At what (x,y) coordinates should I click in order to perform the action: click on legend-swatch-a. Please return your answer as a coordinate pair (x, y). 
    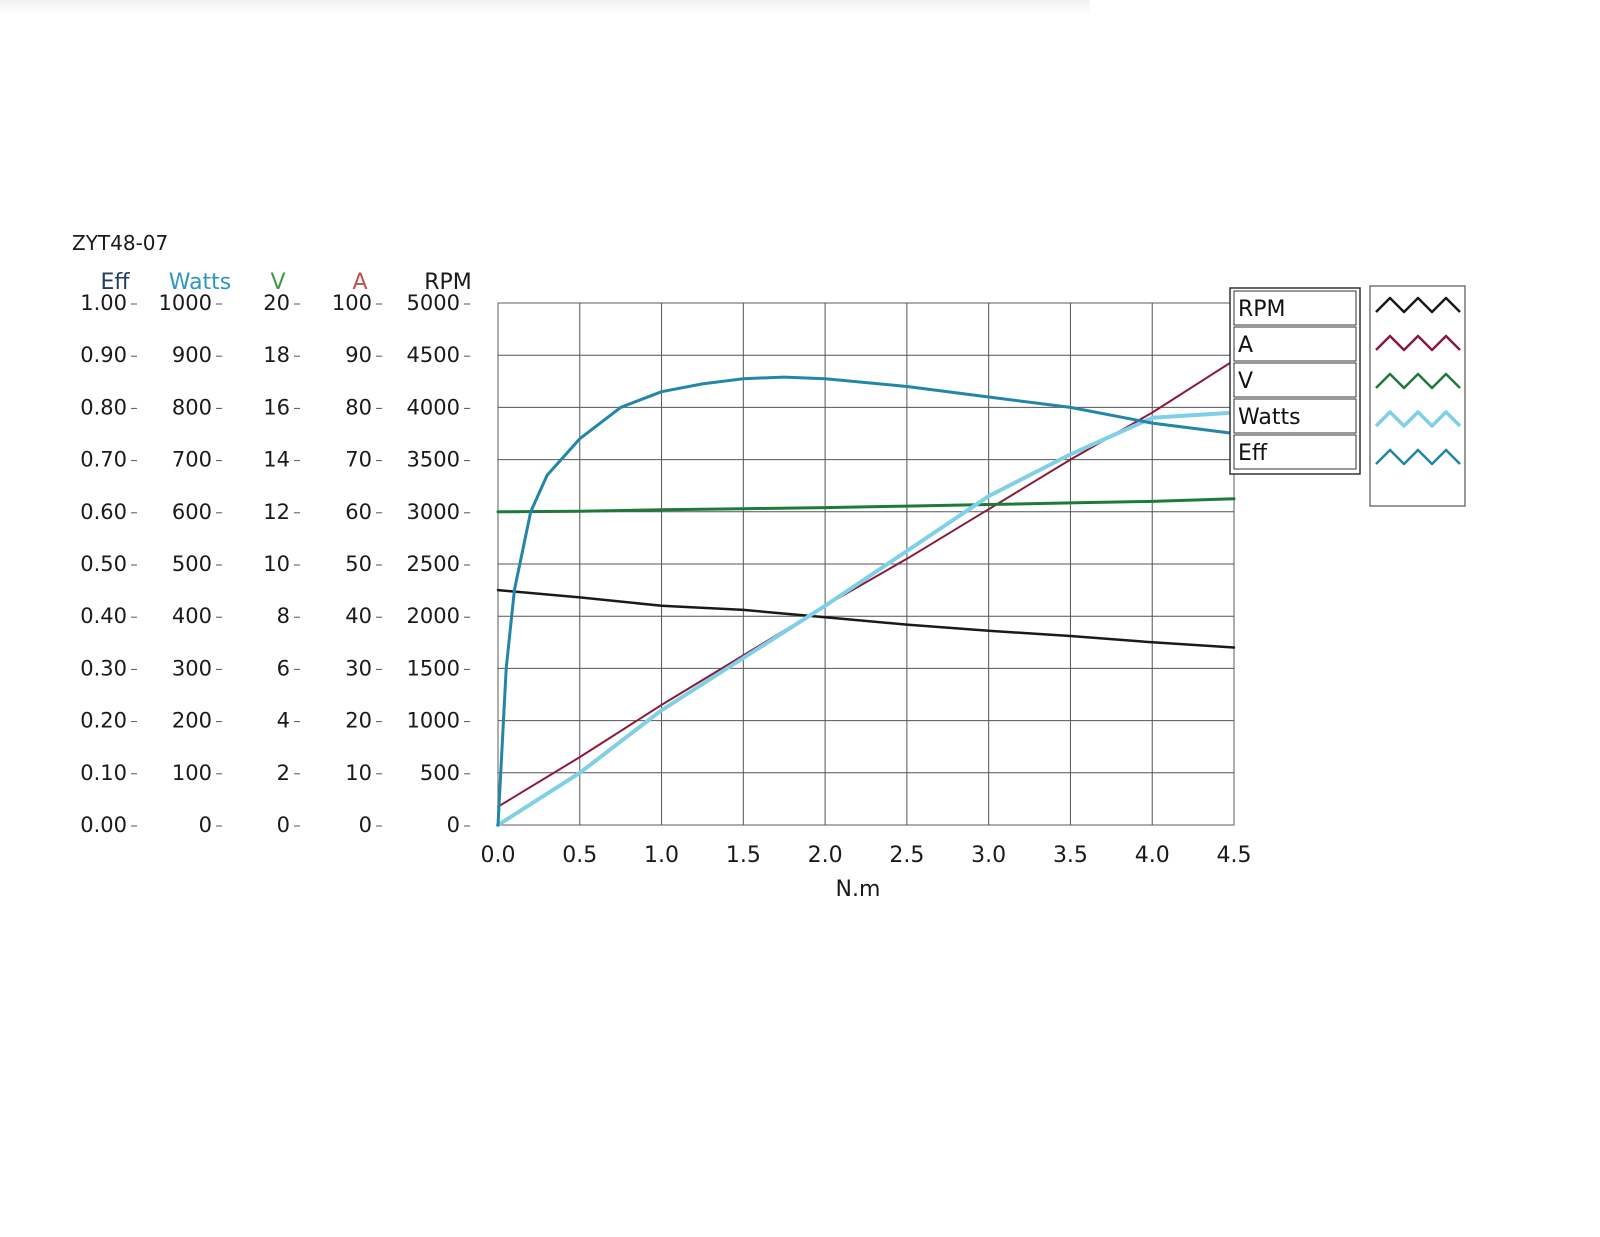
    Looking at the image, I should click on (1418, 343).